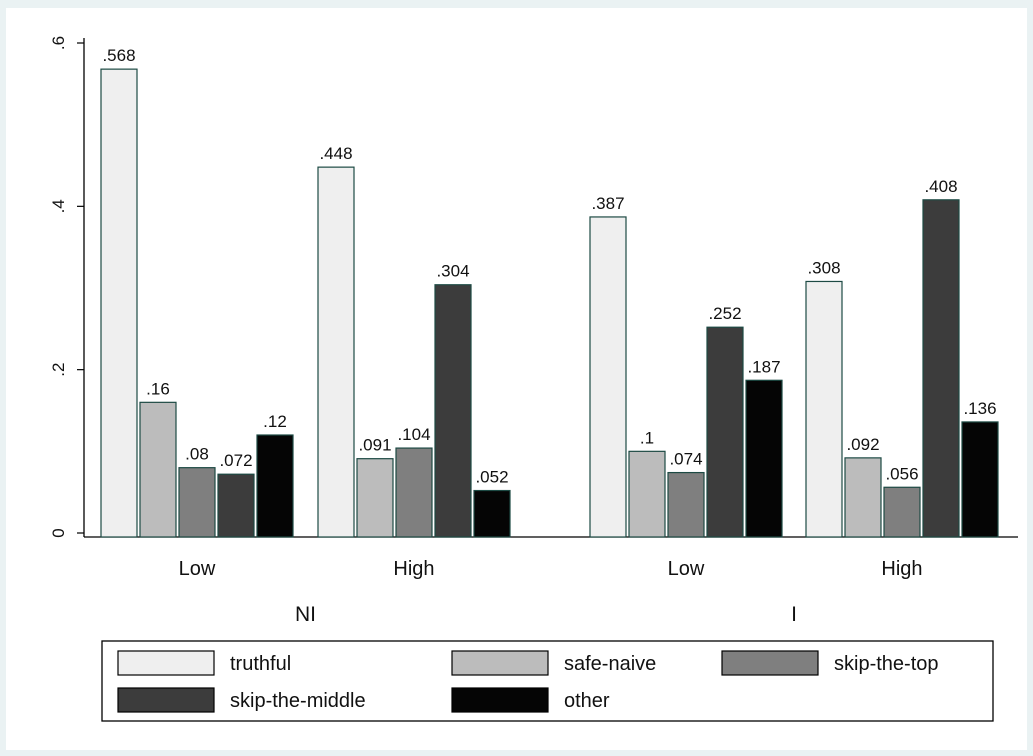 Image resolution: width=1033 pixels, height=756 pixels. I want to click on bar-value-label: .136, so click(979, 408).